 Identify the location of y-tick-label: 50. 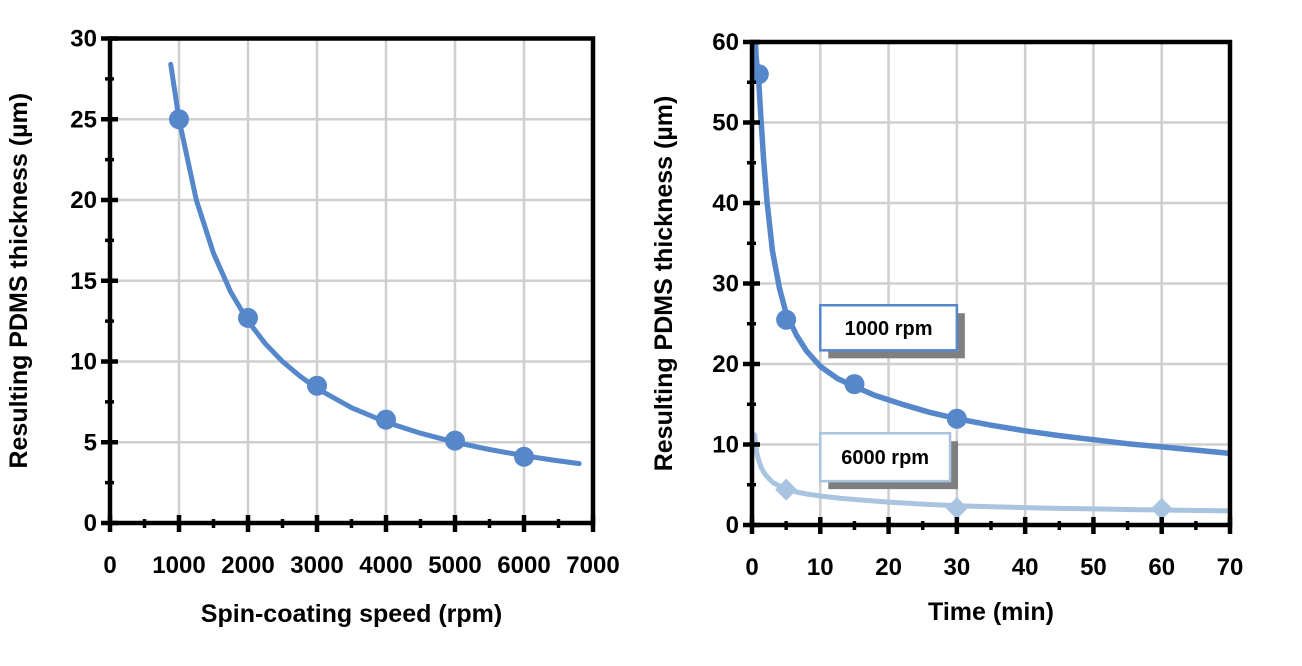
(725, 123).